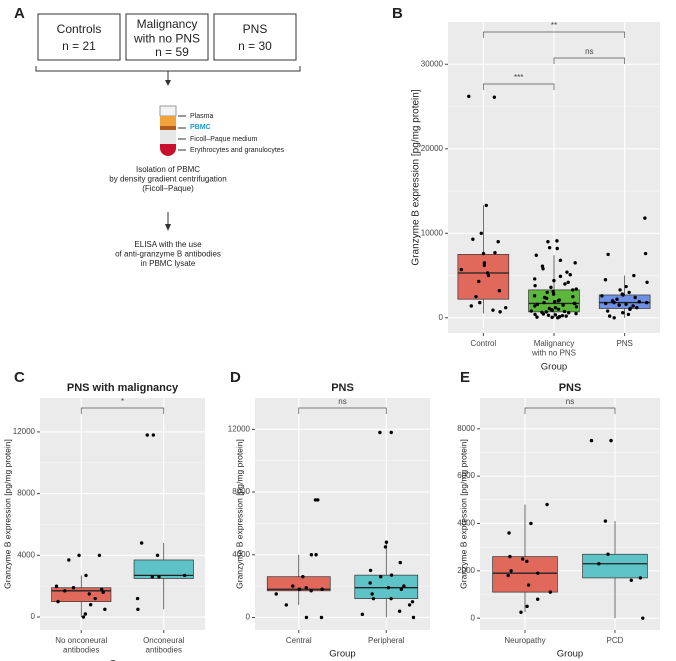 The width and height of the screenshot is (676, 661). What do you see at coordinates (299, 640) in the screenshot?
I see `x-tick-label: Central` at bounding box center [299, 640].